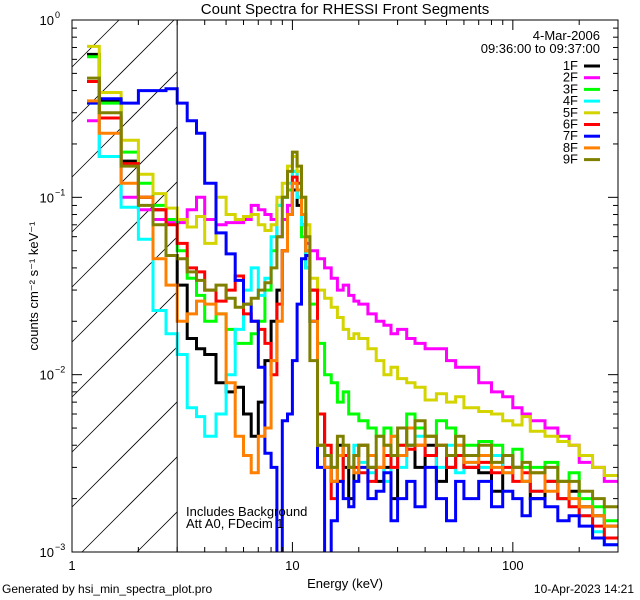  What do you see at coordinates (345, 9) in the screenshot?
I see `chart-title: Count Spectra for RHESSI Front Segments` at bounding box center [345, 9].